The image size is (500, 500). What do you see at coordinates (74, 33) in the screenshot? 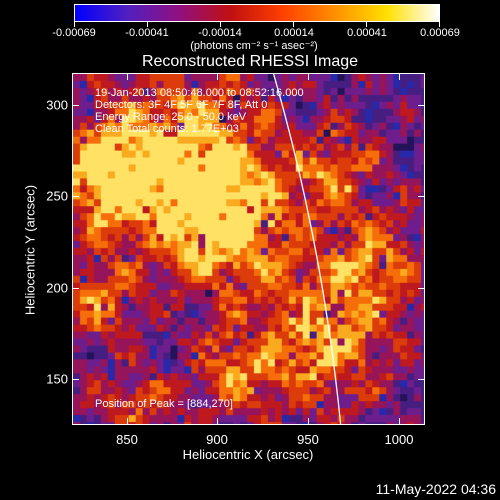
I see `colorbar-label: -0.00069` at bounding box center [74, 33].